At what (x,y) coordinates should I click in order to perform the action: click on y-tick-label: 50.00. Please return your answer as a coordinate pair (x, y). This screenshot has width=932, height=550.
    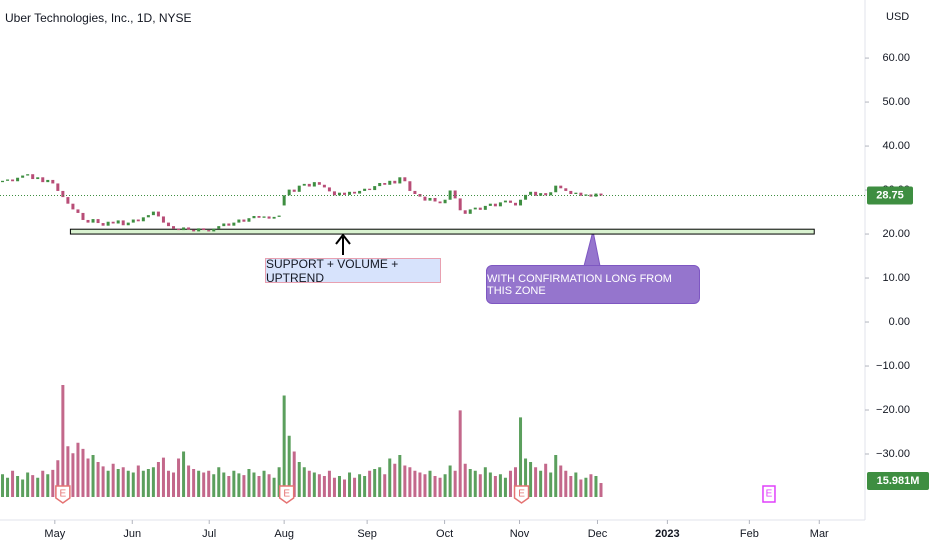
    Looking at the image, I should click on (896, 102).